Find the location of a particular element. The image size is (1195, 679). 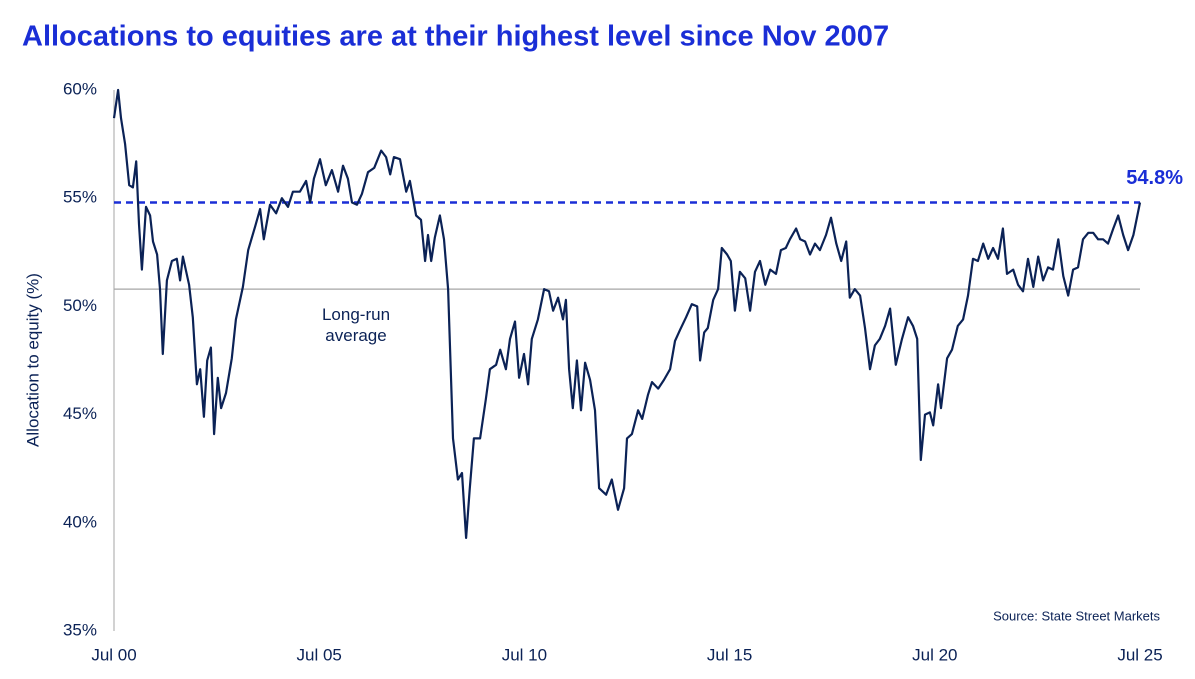

annotation: Long-run average is located at coordinates (356, 325).